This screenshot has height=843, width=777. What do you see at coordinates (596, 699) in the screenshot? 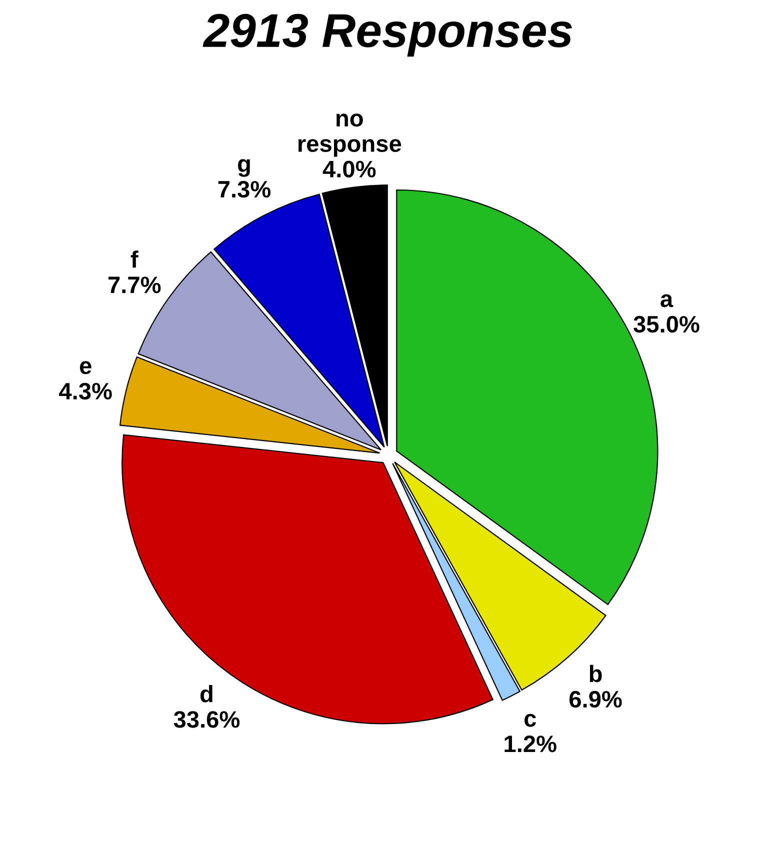
I see `data-label: 6.9%` at bounding box center [596, 699].